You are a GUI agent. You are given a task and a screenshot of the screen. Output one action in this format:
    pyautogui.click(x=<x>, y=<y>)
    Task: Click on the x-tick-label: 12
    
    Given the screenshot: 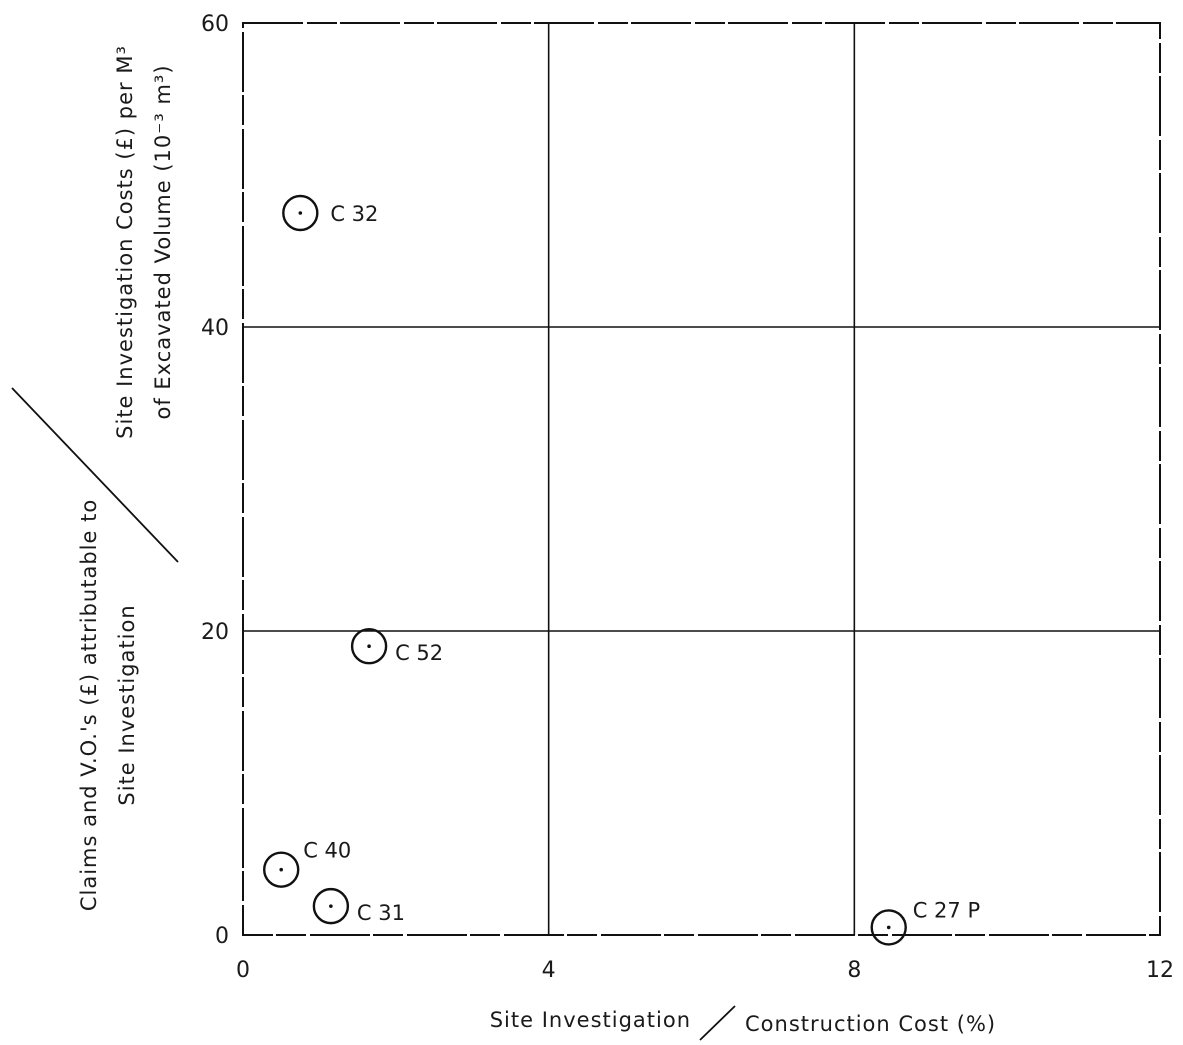 What is the action you would take?
    pyautogui.click(x=1160, y=970)
    